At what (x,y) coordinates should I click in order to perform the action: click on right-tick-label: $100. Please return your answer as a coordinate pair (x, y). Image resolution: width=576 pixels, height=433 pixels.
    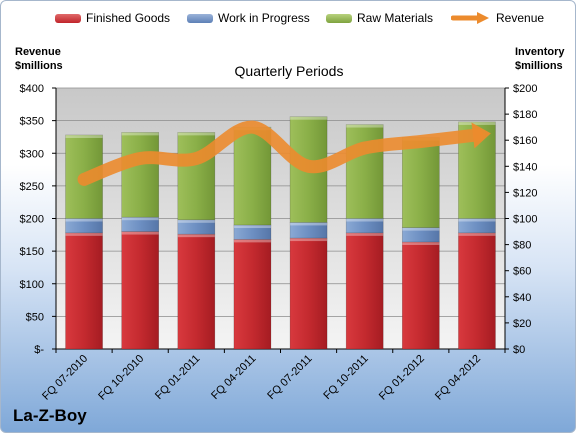
    Looking at the image, I should click on (525, 220).